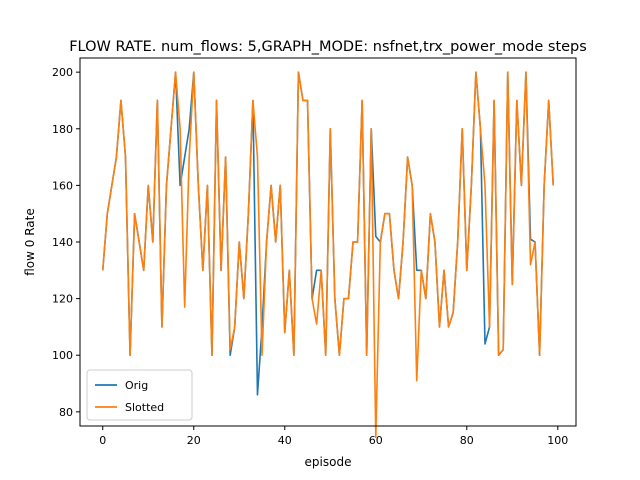 Image resolution: width=640 pixels, height=480 pixels. I want to click on x-tick-label: 100, so click(557, 440).